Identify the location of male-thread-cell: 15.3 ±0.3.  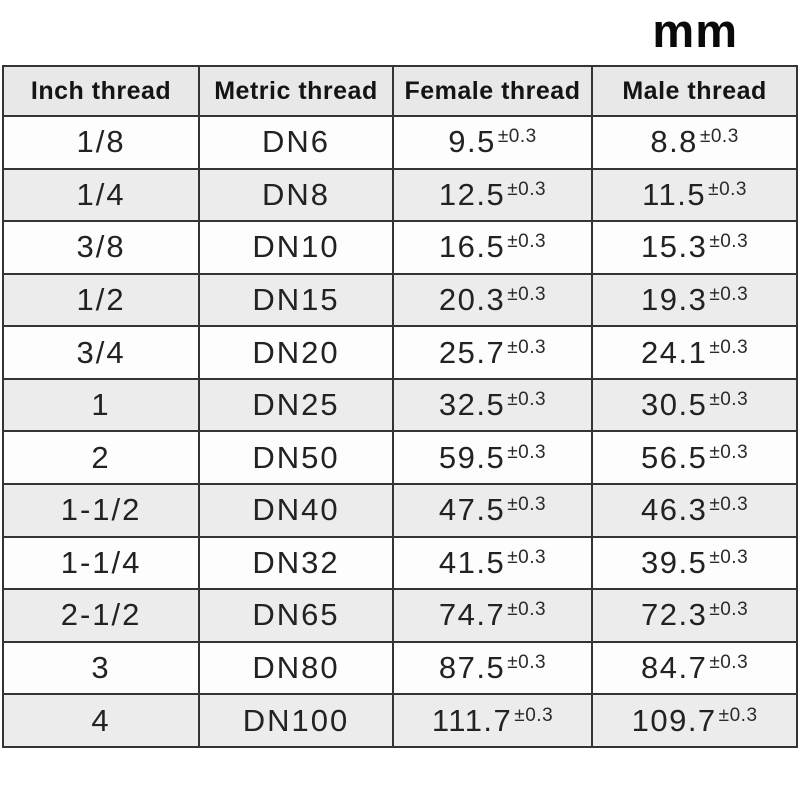
(694, 247).